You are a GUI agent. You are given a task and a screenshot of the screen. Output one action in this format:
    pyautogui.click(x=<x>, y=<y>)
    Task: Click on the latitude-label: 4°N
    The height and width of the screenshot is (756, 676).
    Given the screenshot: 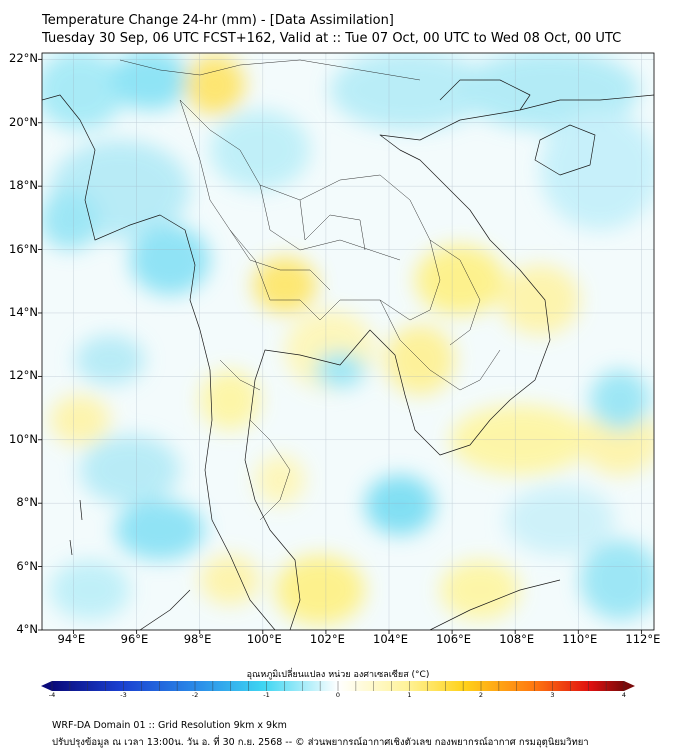 What is the action you would take?
    pyautogui.click(x=27, y=629)
    